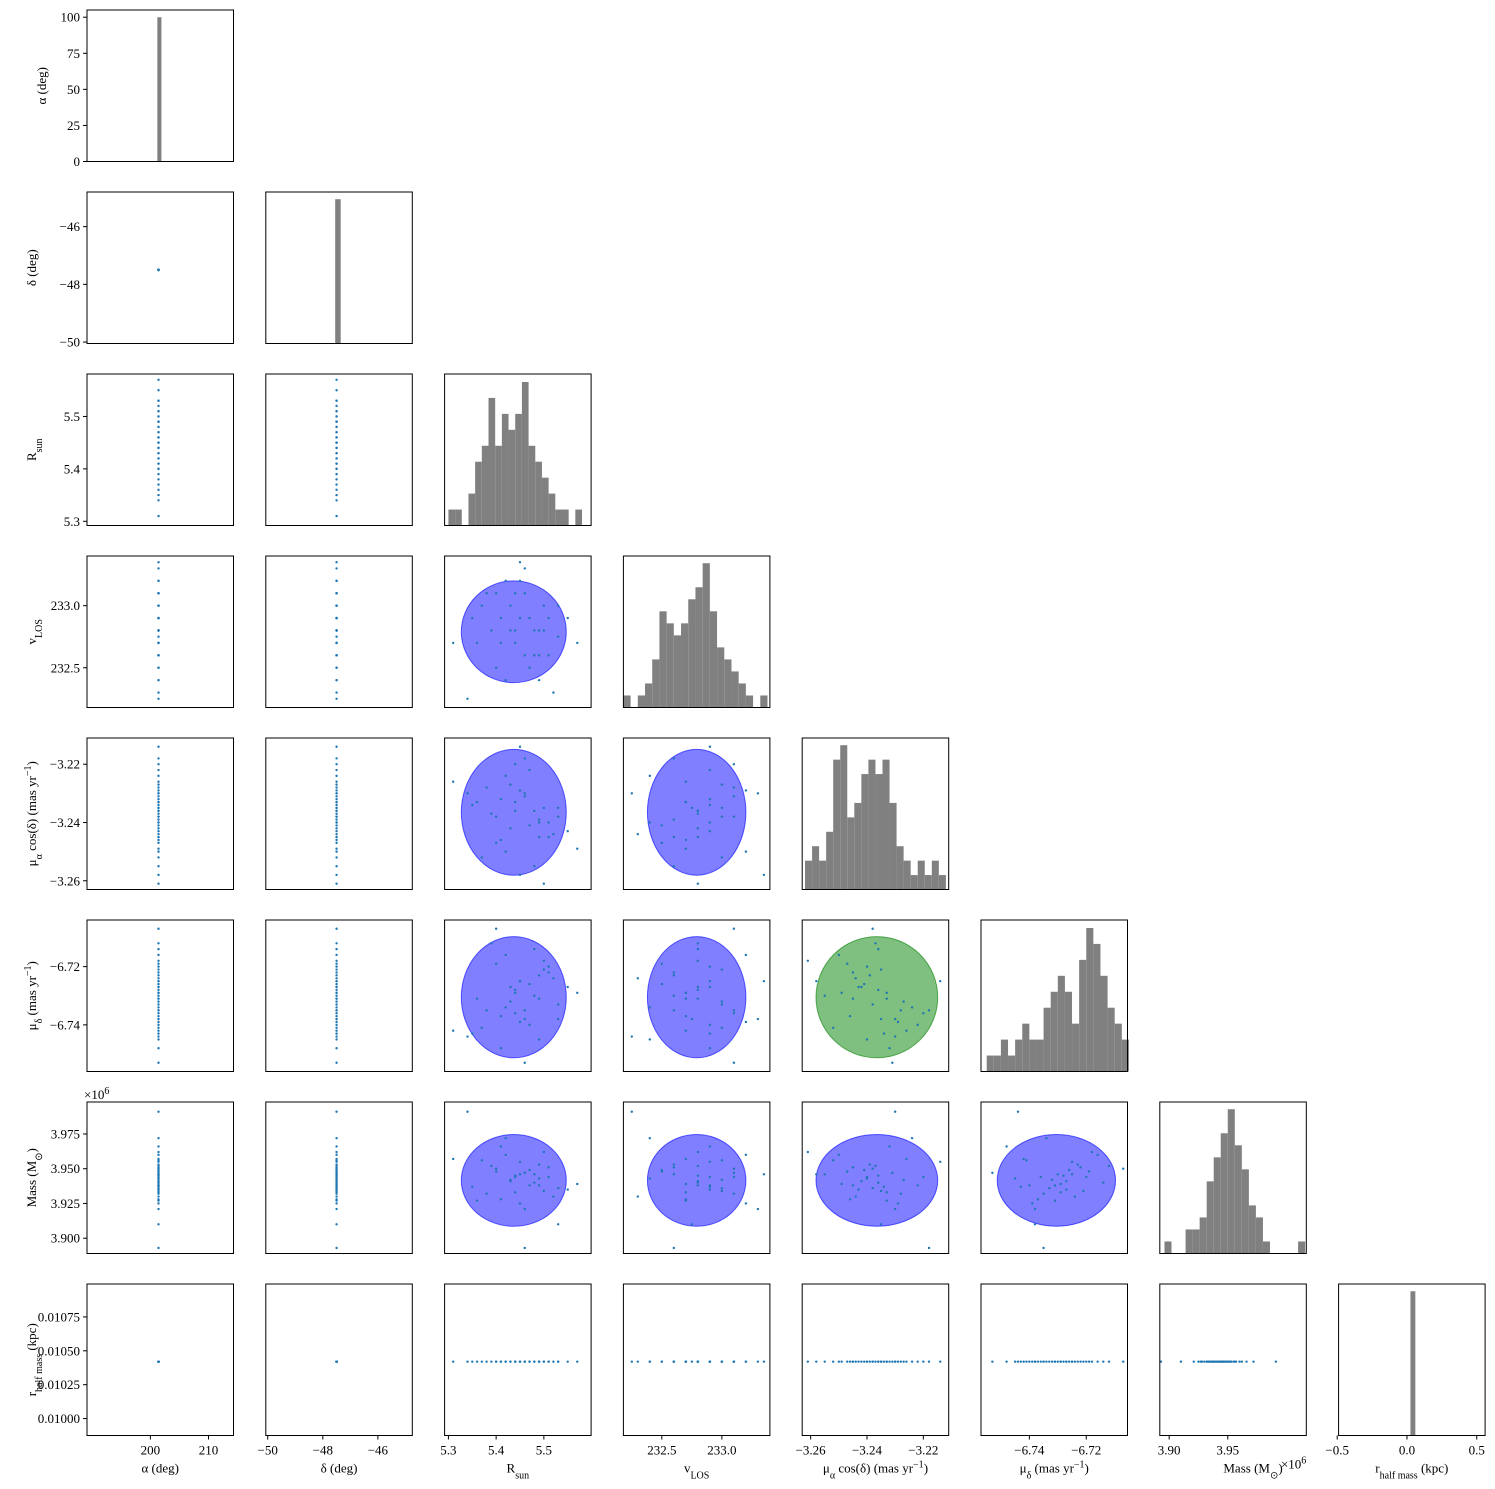  Describe the element at coordinates (73, 125) in the screenshot. I see `y-tick-label: 25` at that location.